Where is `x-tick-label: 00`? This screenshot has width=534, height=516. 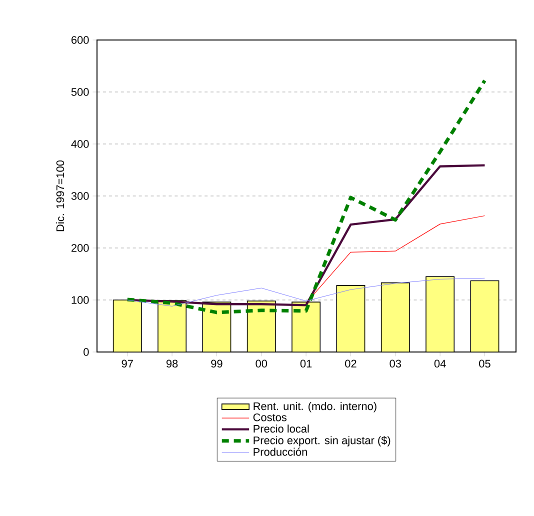
x-tick-label: 00 is located at coordinates (262, 364).